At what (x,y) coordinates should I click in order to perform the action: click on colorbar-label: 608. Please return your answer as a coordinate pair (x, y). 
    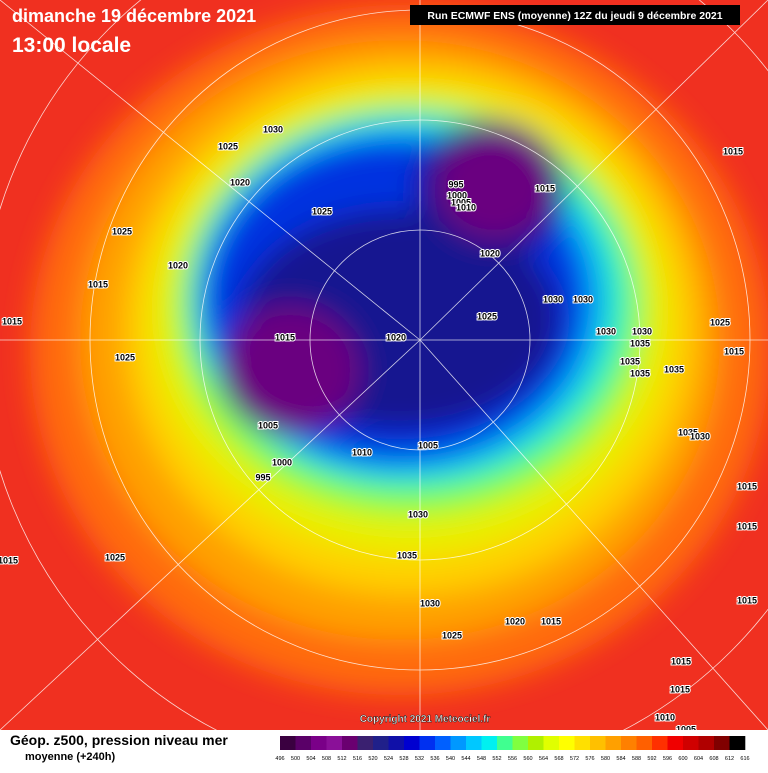
    Looking at the image, I should click on (713, 759).